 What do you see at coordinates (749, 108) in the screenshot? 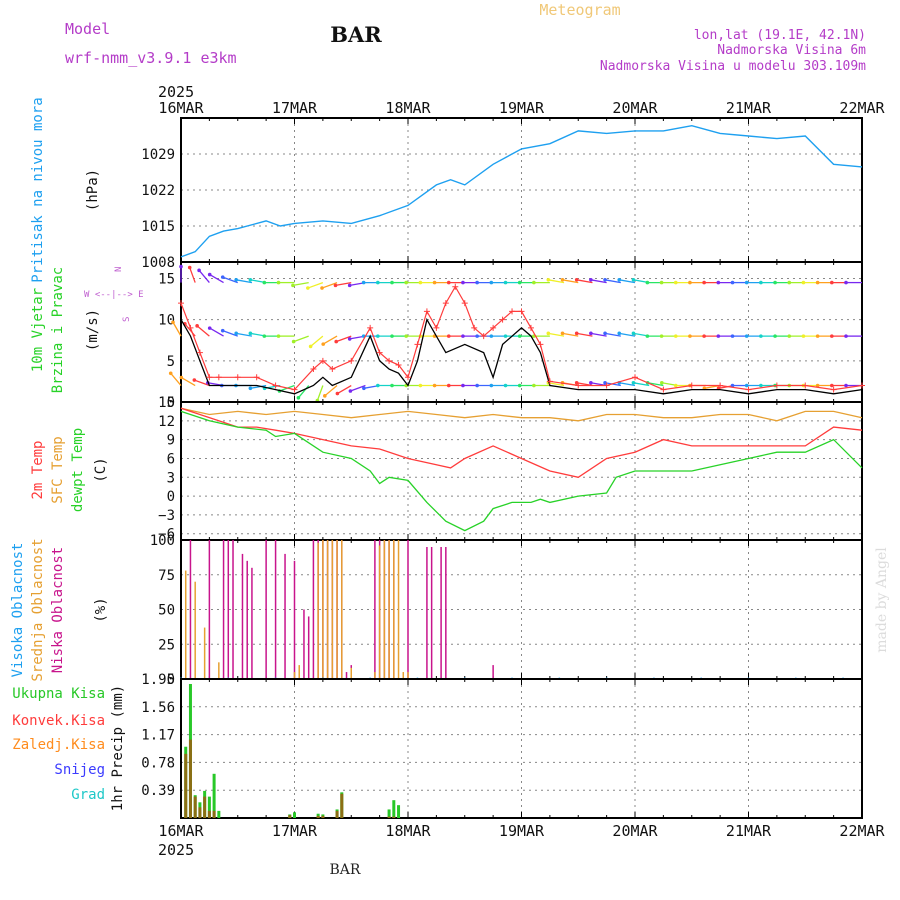
I see `x-tick-label-top: 21MAR` at bounding box center [749, 108].